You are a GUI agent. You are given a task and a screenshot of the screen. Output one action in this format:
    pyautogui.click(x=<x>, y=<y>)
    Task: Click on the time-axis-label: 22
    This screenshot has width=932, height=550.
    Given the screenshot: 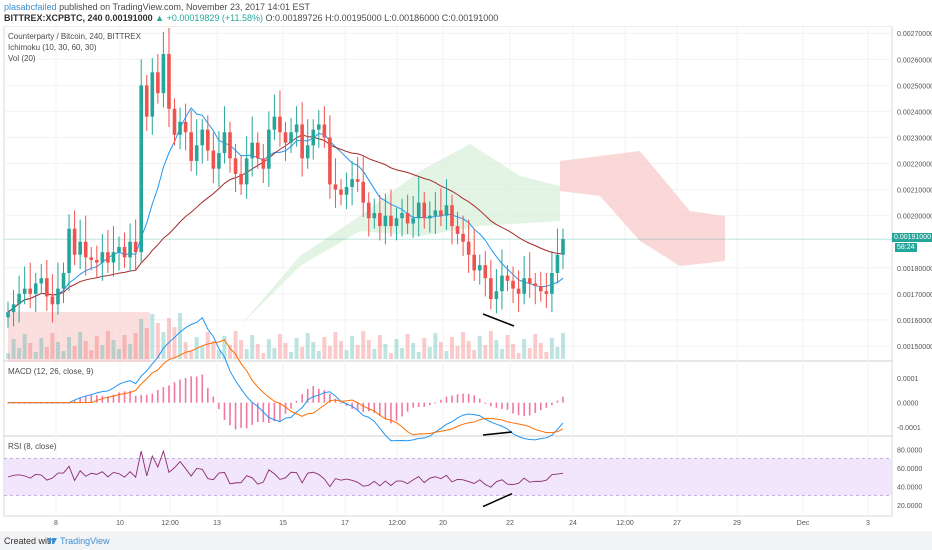 What is the action you would take?
    pyautogui.click(x=510, y=523)
    